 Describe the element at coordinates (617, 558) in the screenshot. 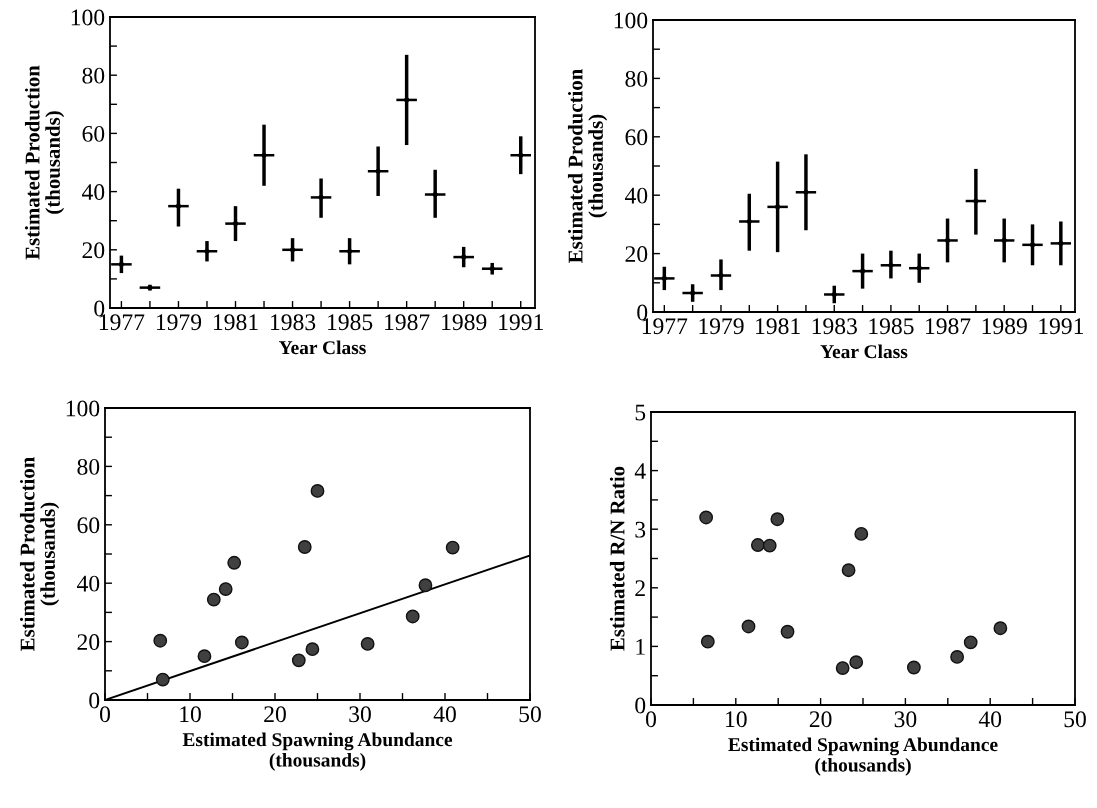

I see `y-axis-title: Estimated R/N Ratio` at that location.